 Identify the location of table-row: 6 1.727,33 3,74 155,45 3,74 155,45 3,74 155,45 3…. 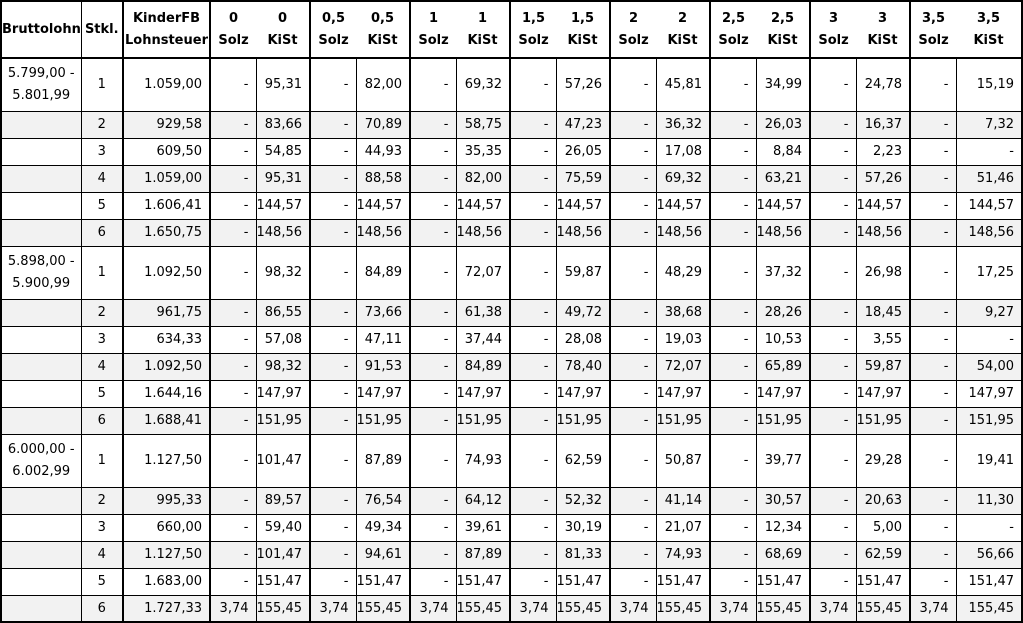
(511, 608).